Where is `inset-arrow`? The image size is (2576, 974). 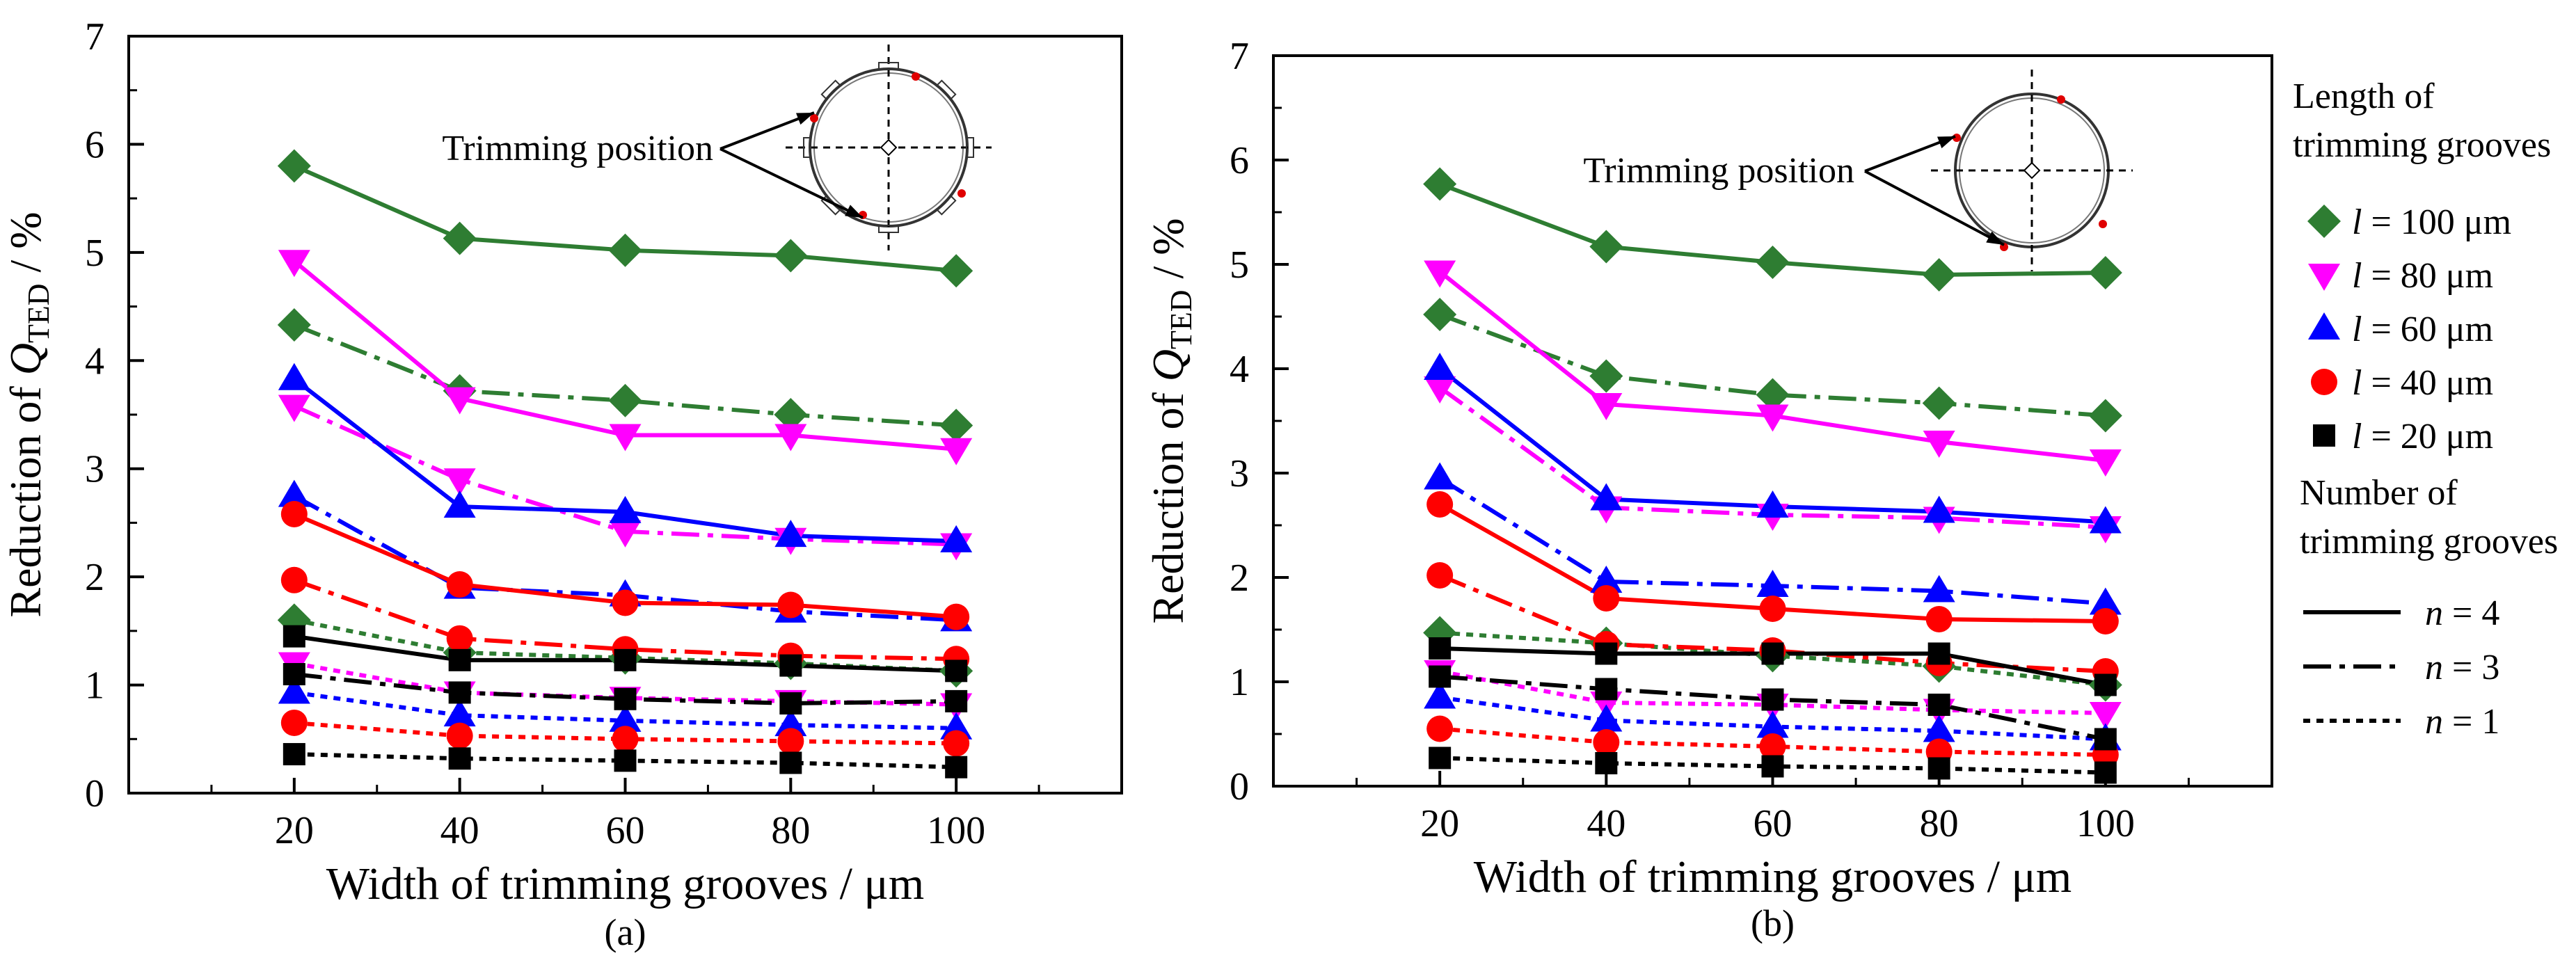 inset-arrow is located at coordinates (1934, 208).